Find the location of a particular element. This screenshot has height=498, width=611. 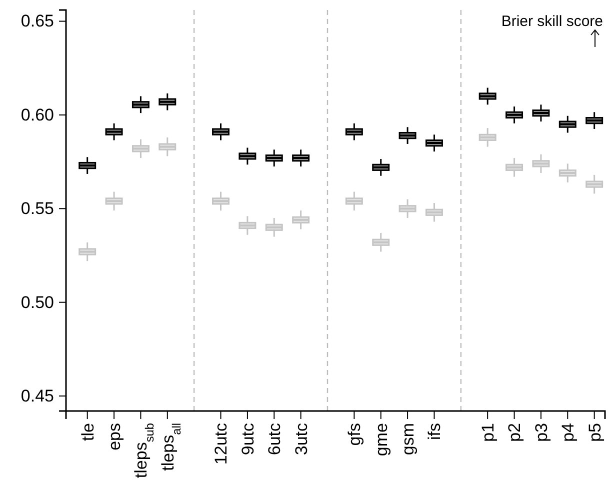

x-tick-label: gsm is located at coordinates (408, 439).